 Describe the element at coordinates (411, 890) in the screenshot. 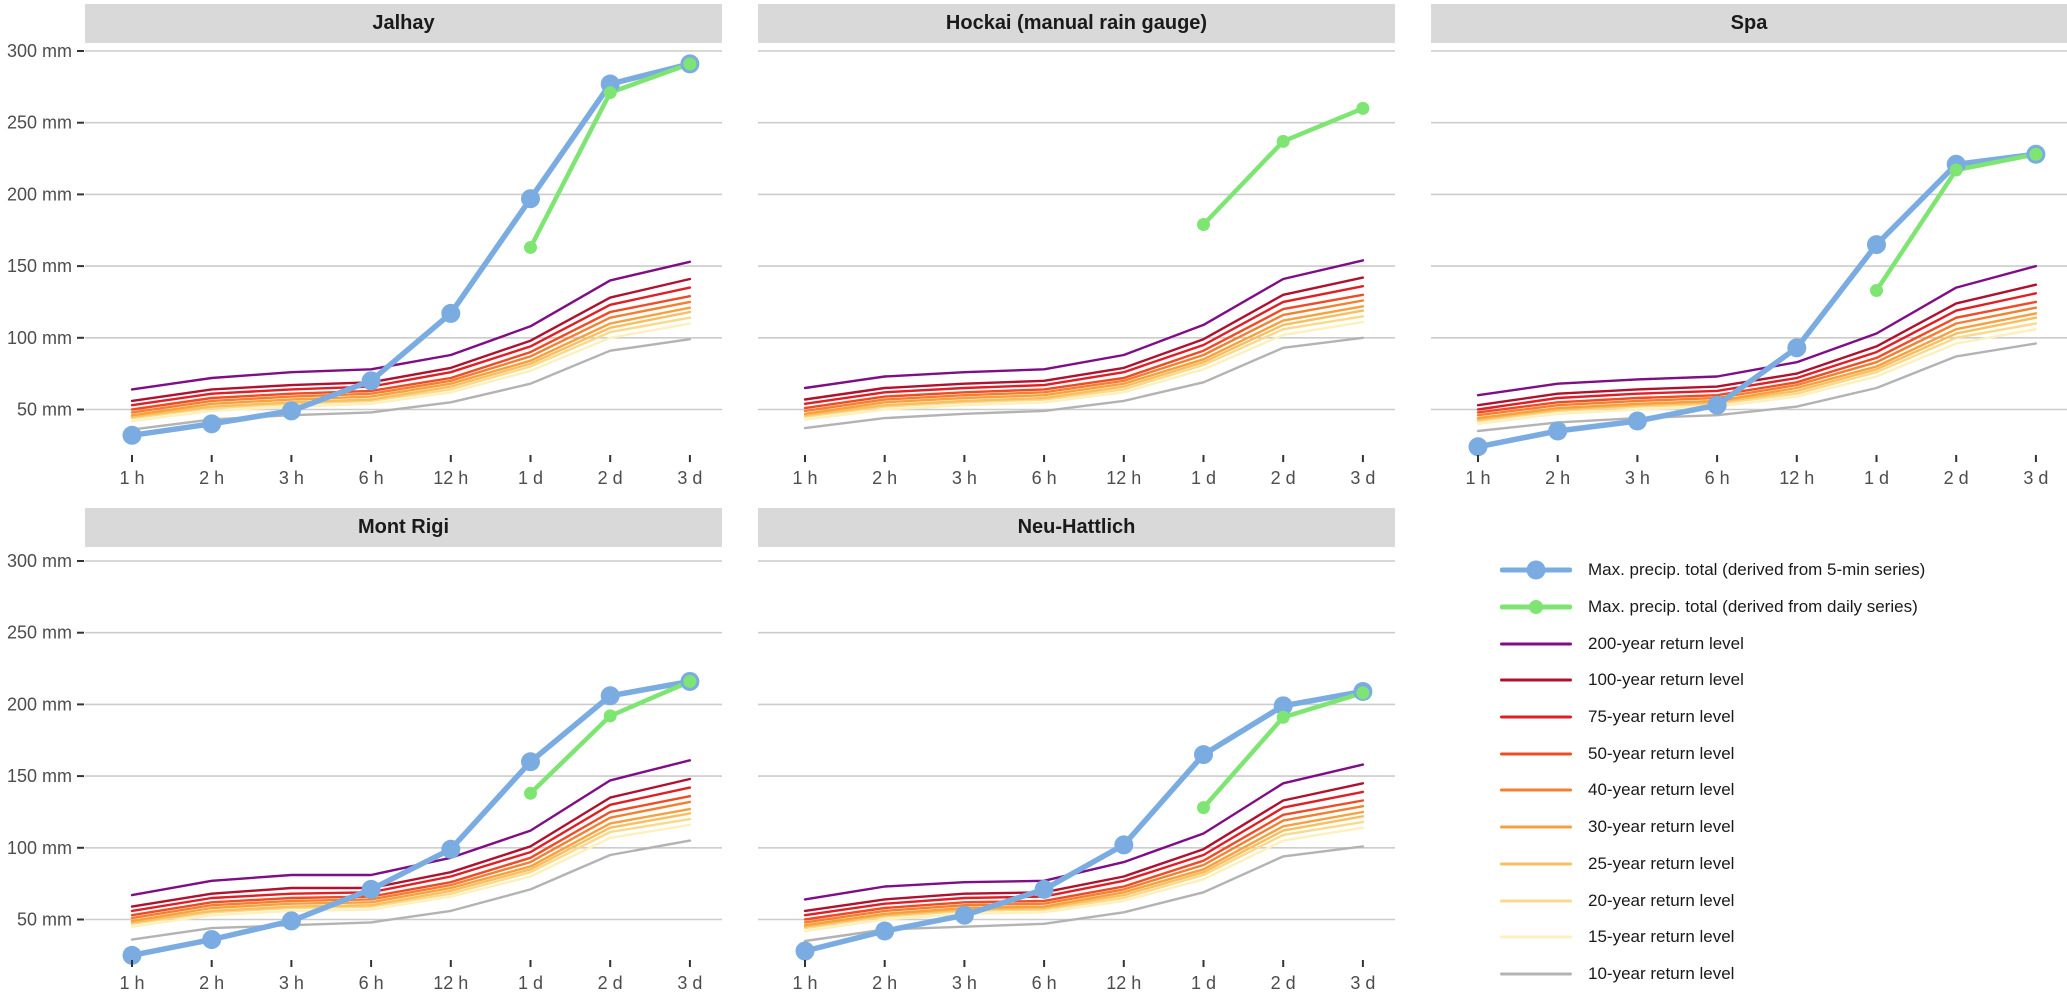

I see `return-level-line-10yr` at that location.